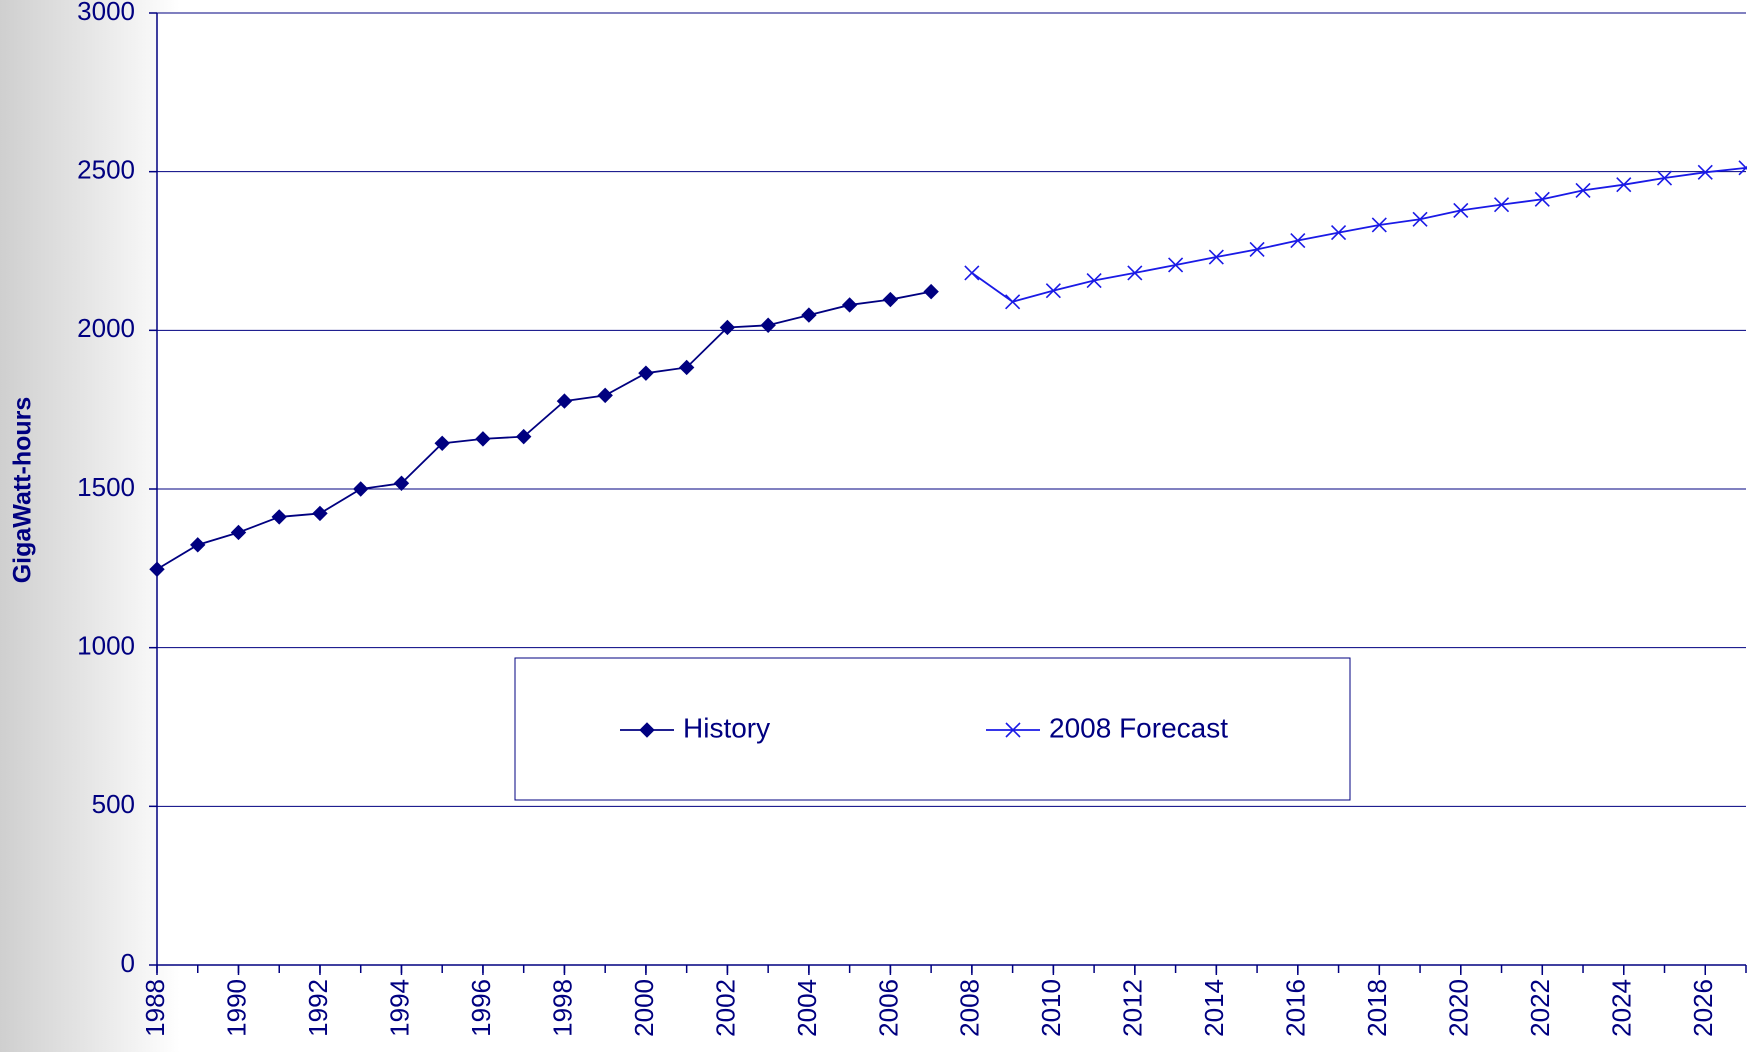 The height and width of the screenshot is (1052, 1747). I want to click on y-tick-label: 0, so click(128, 963).